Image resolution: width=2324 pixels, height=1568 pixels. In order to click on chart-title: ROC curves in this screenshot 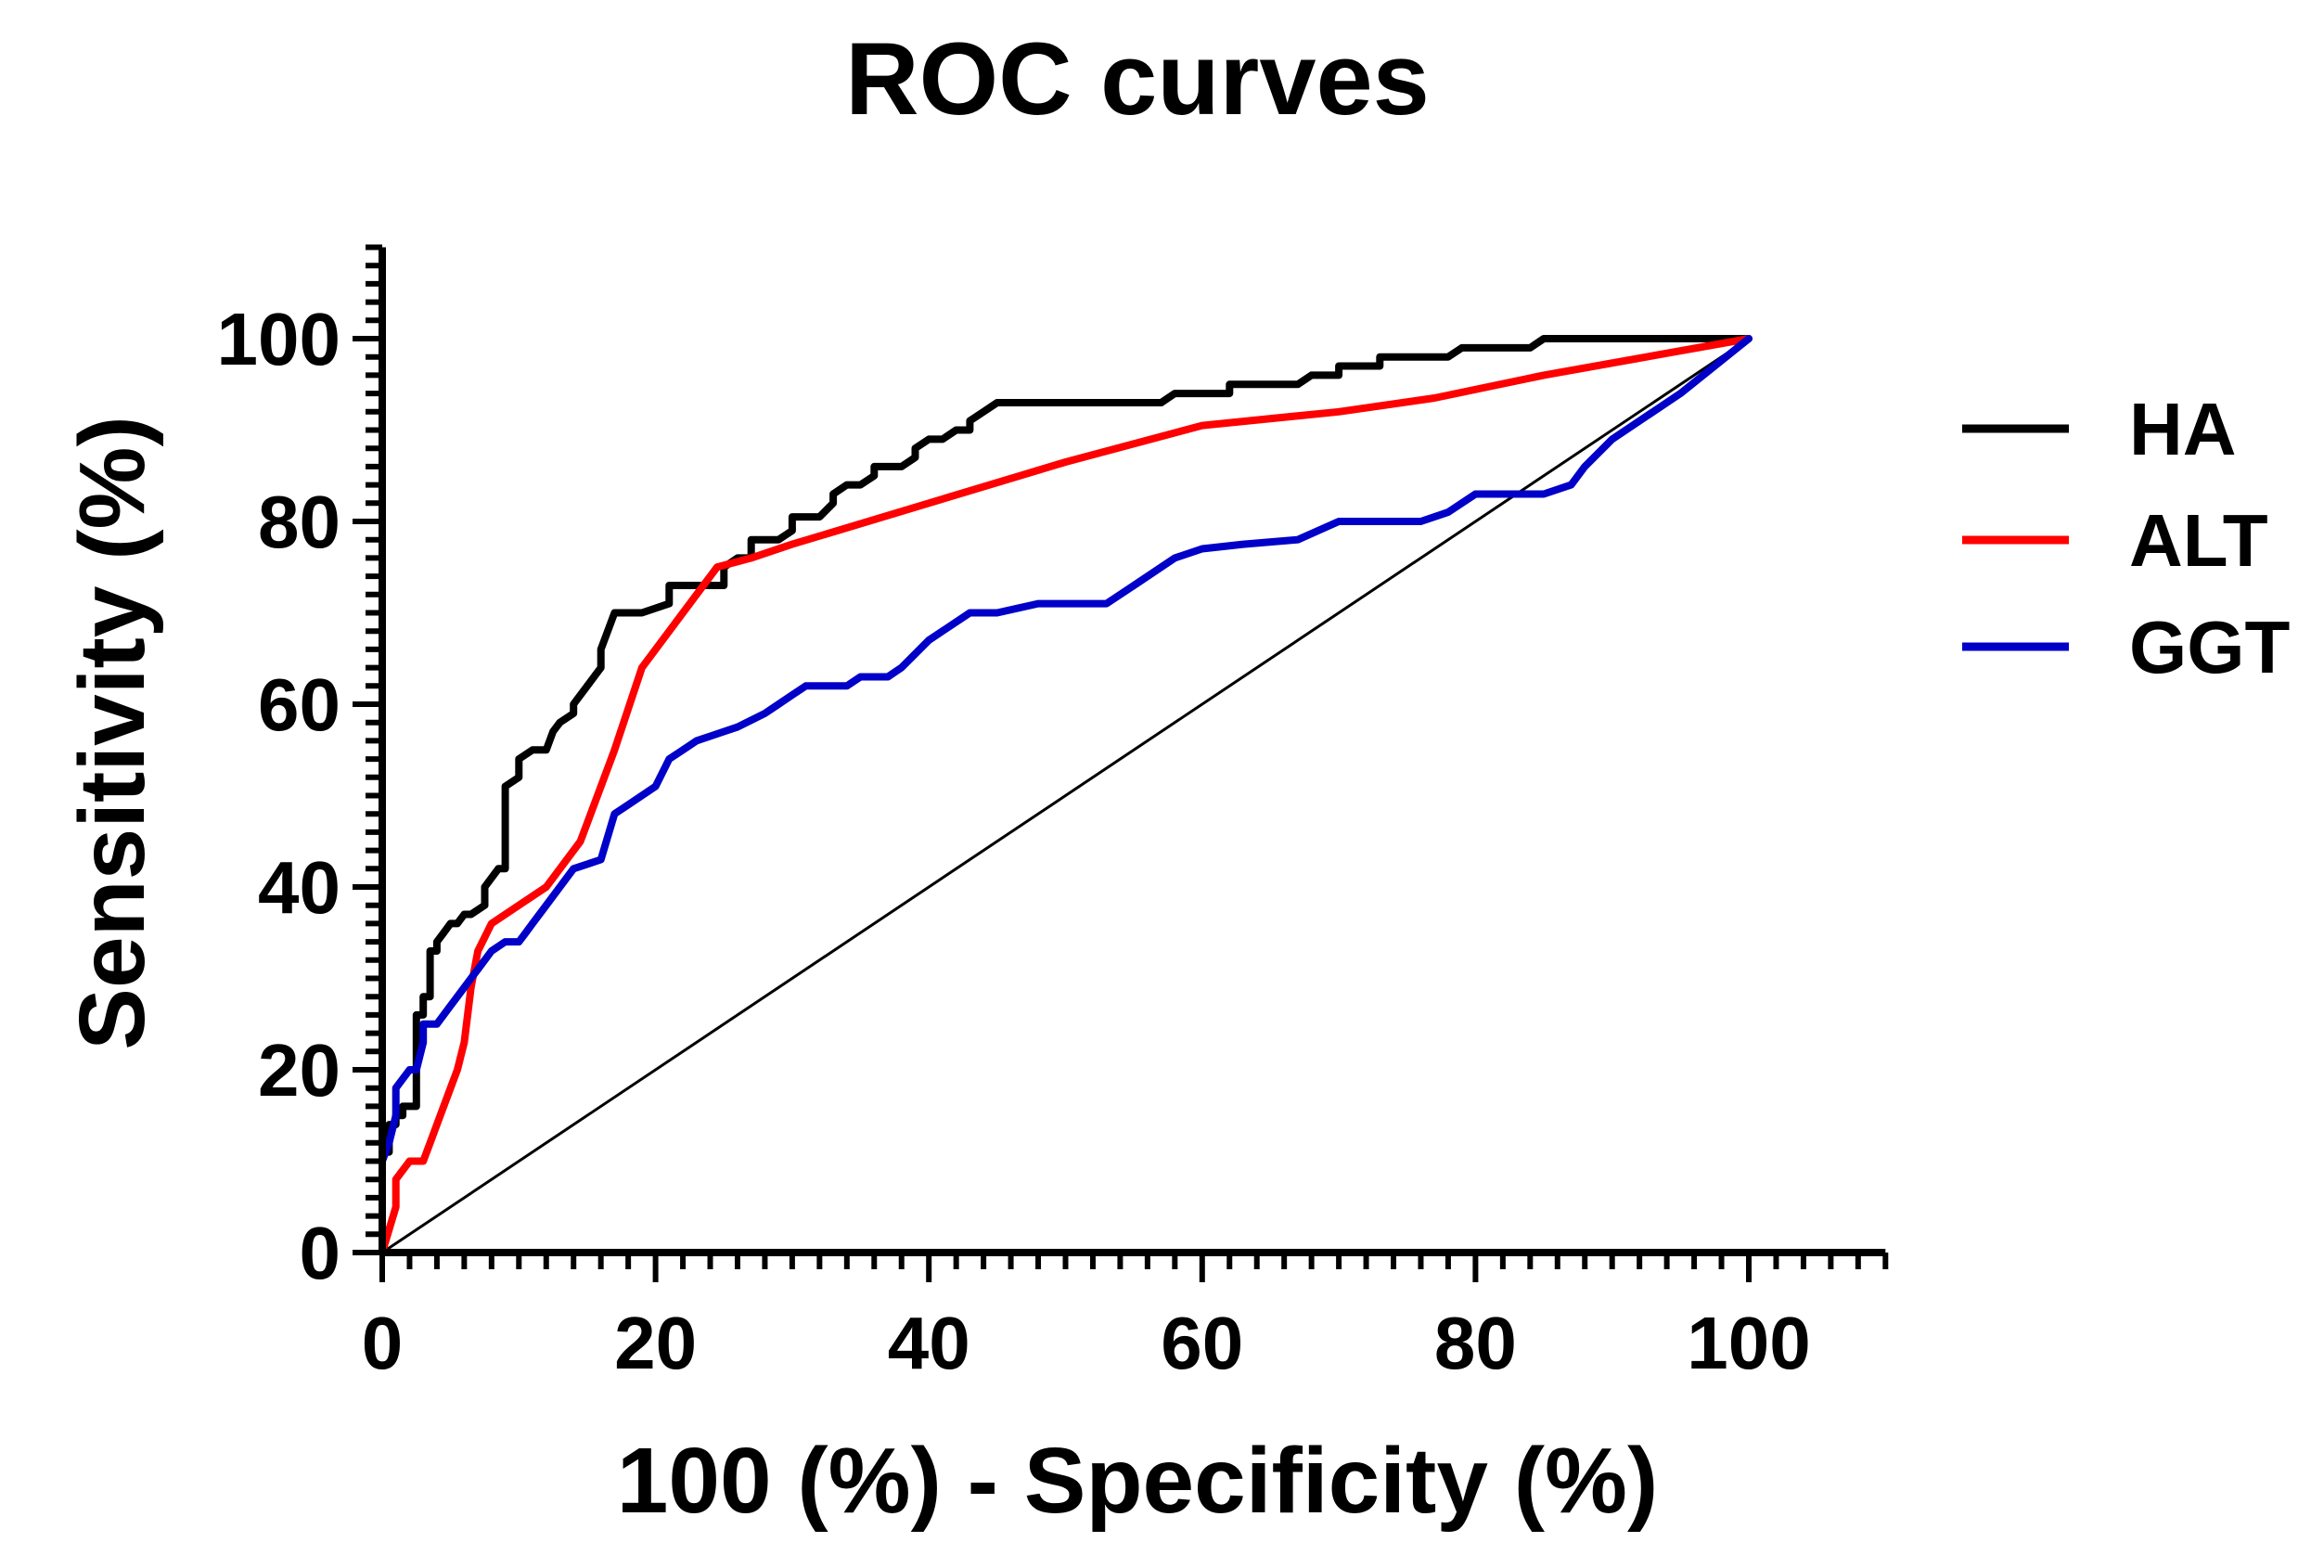, I will do `click(1137, 79)`.